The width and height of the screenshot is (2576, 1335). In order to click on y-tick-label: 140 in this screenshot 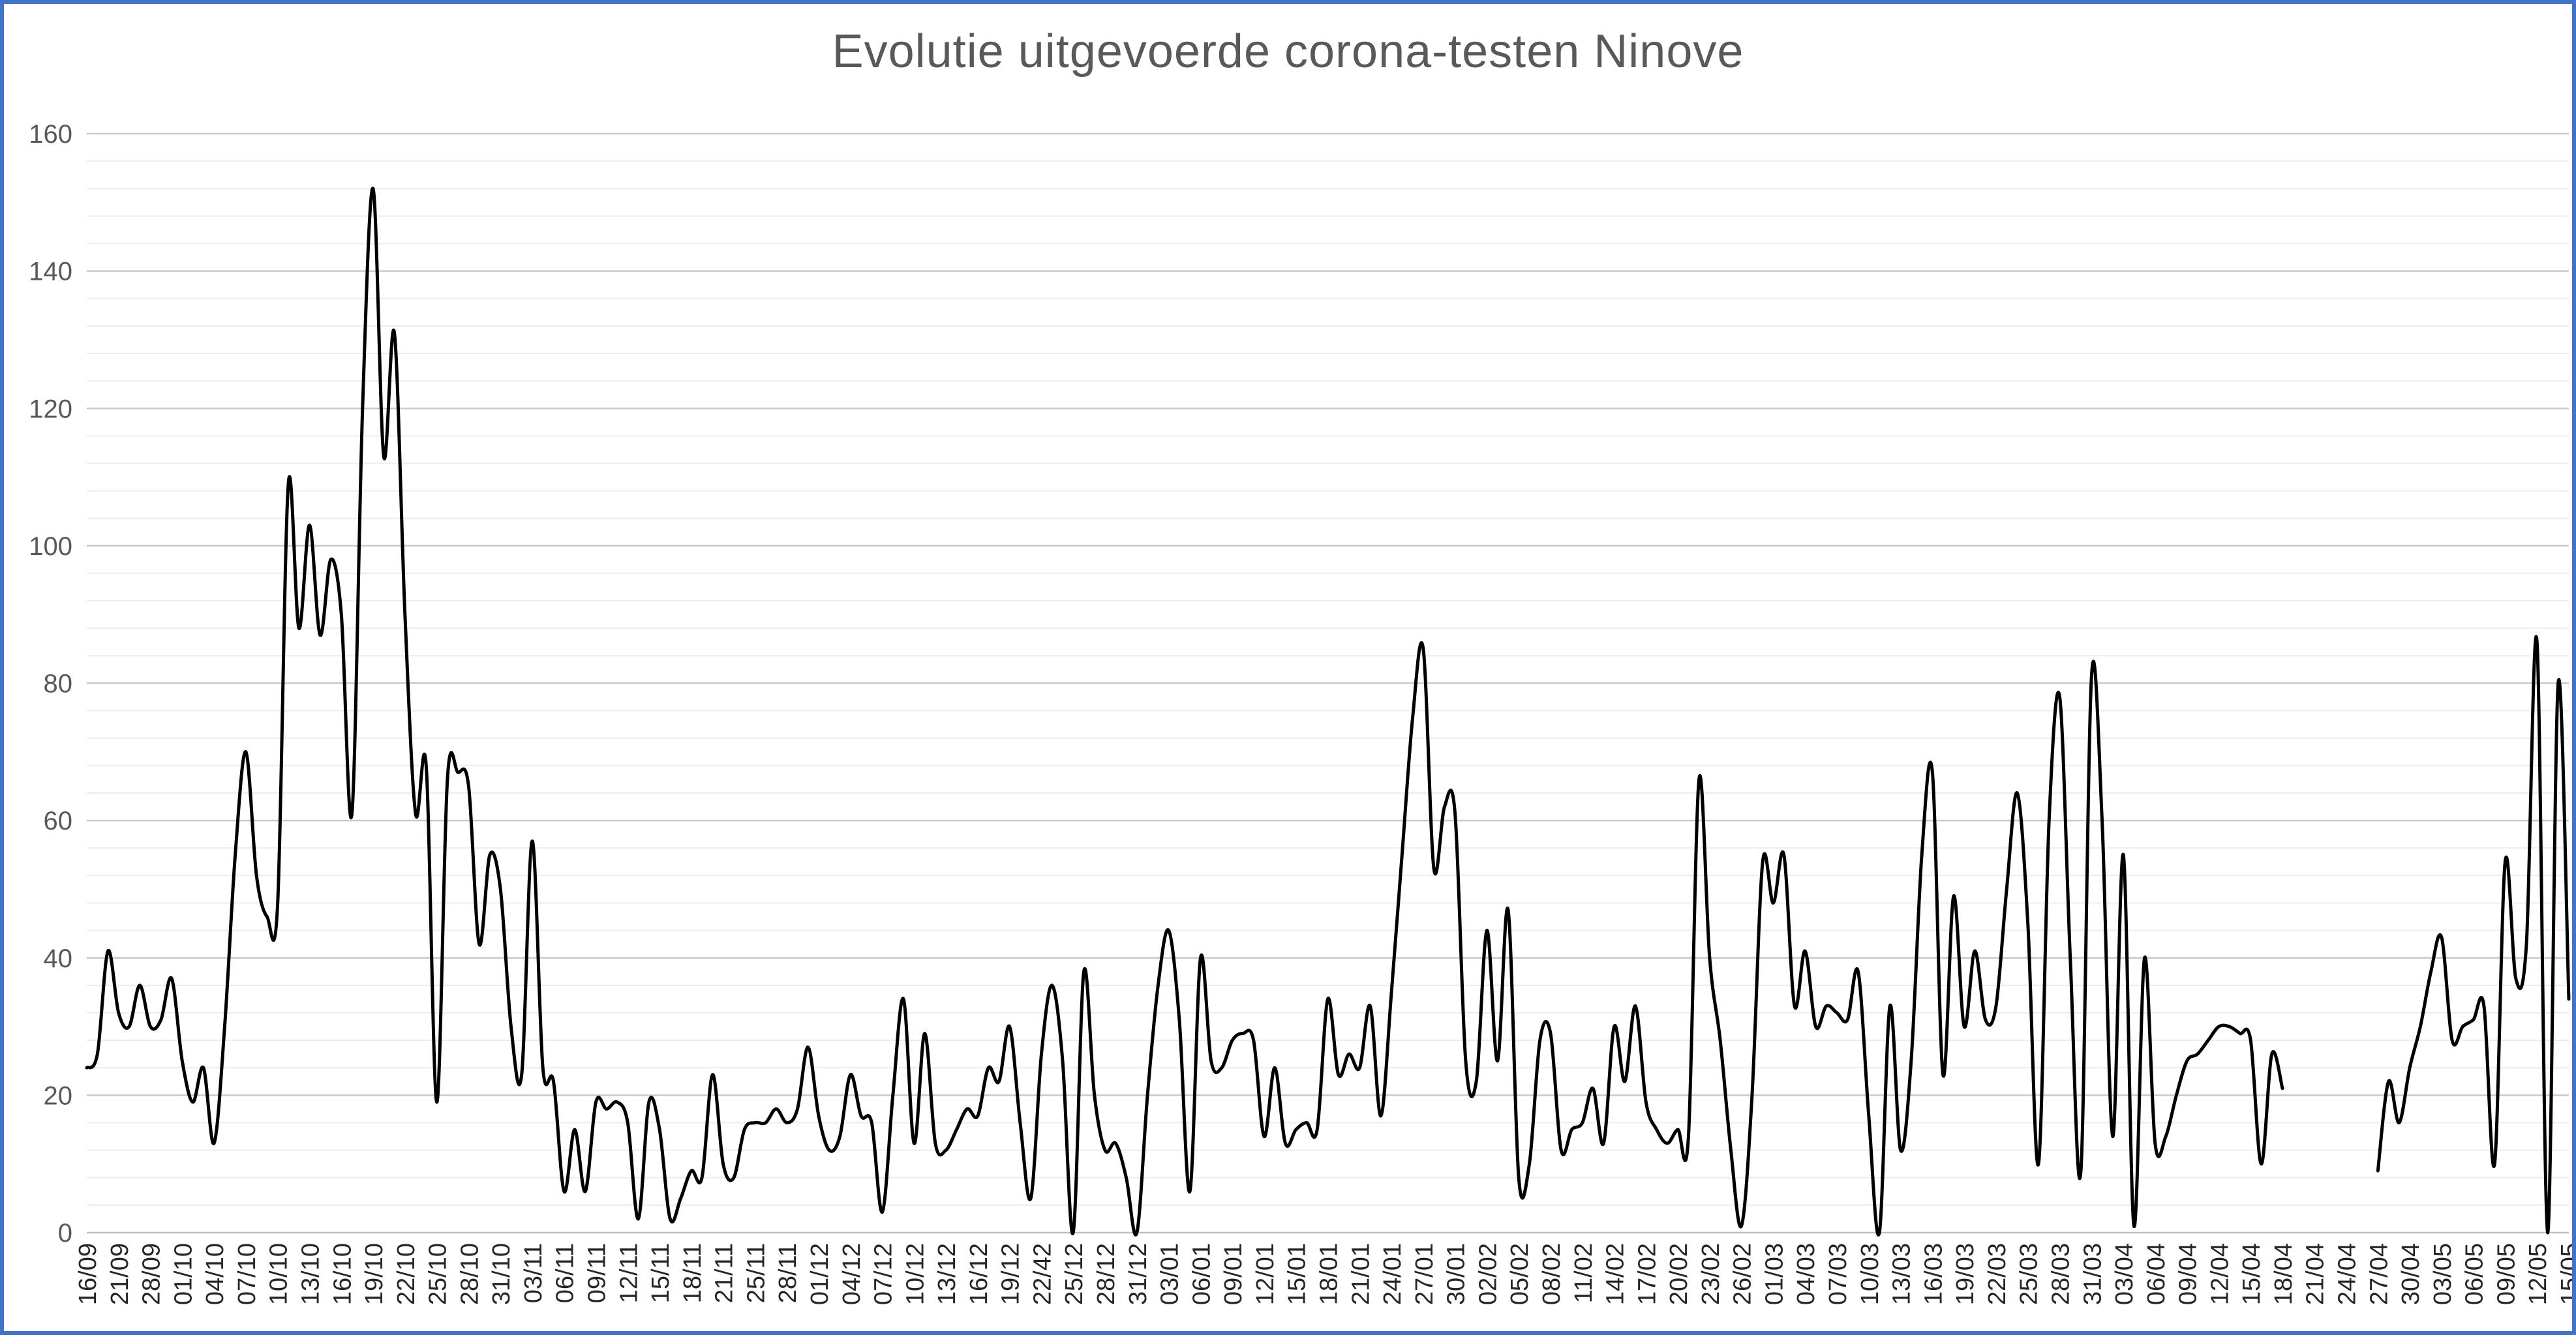, I will do `click(51, 272)`.